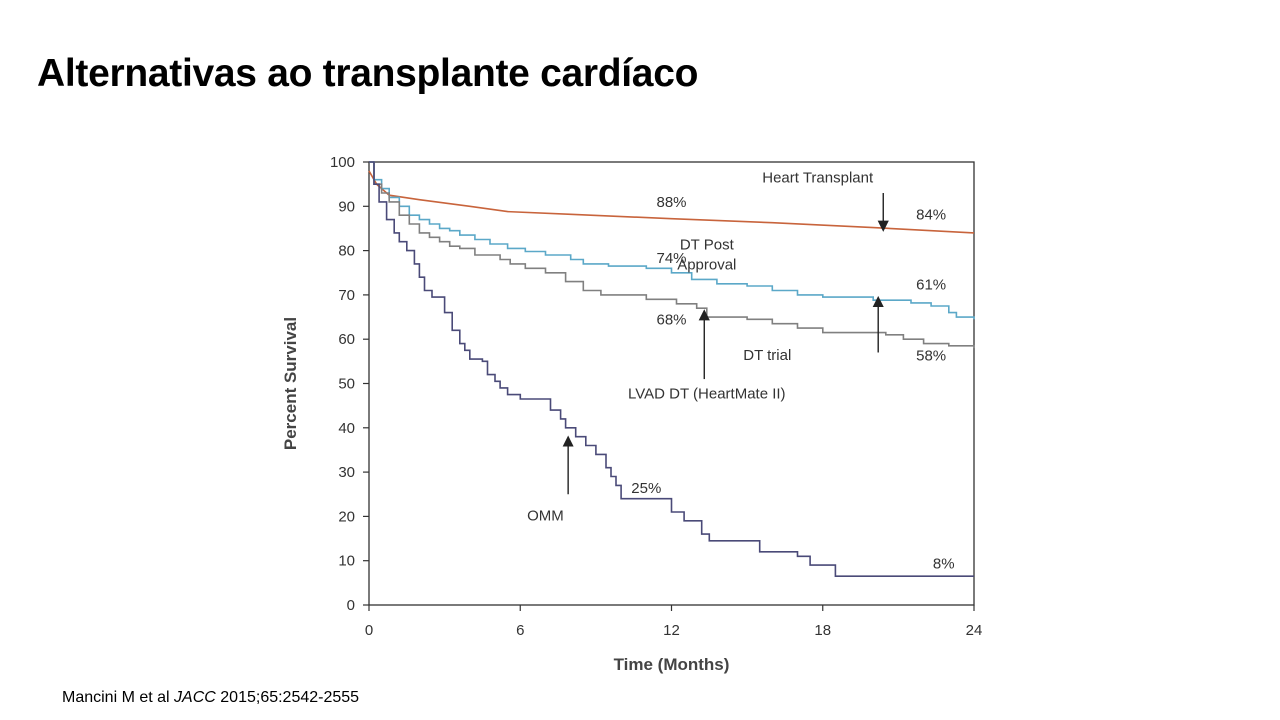  What do you see at coordinates (290, 383) in the screenshot?
I see `y-axis-label: Percent Survival` at bounding box center [290, 383].